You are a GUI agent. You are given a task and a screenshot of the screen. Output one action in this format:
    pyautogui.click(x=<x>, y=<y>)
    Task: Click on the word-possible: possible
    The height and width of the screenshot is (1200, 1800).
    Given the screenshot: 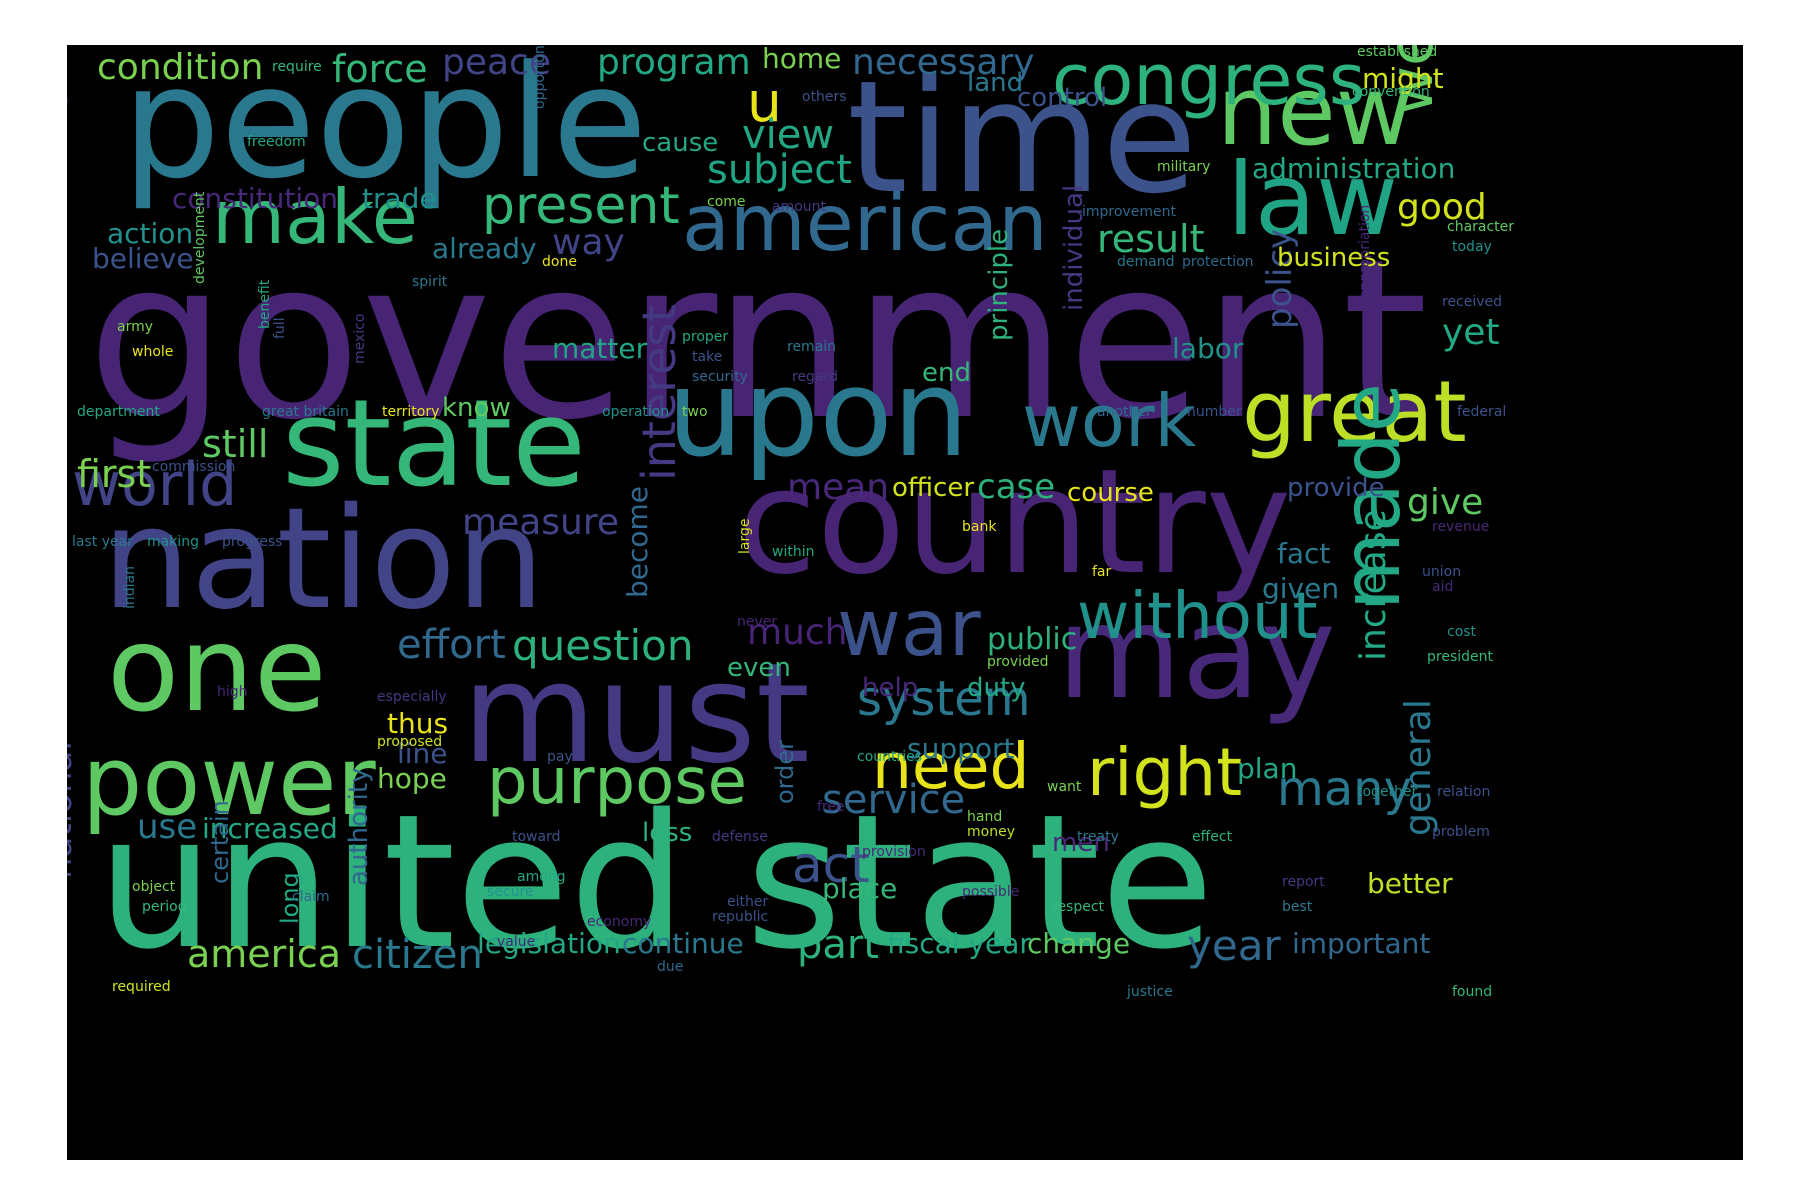 What is the action you would take?
    pyautogui.click(x=991, y=892)
    